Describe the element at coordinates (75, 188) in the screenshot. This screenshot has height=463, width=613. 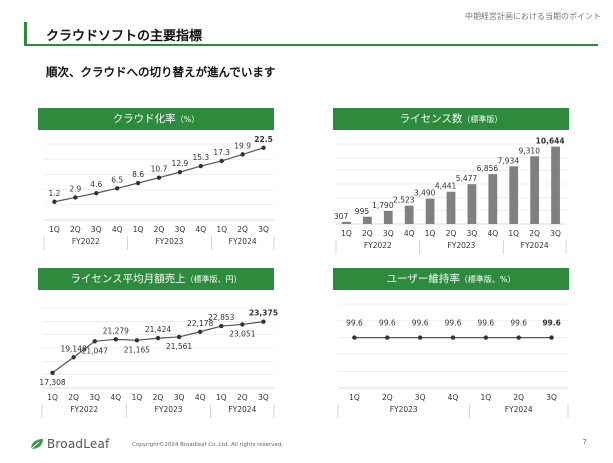
I see `data-label: 2.9` at that location.